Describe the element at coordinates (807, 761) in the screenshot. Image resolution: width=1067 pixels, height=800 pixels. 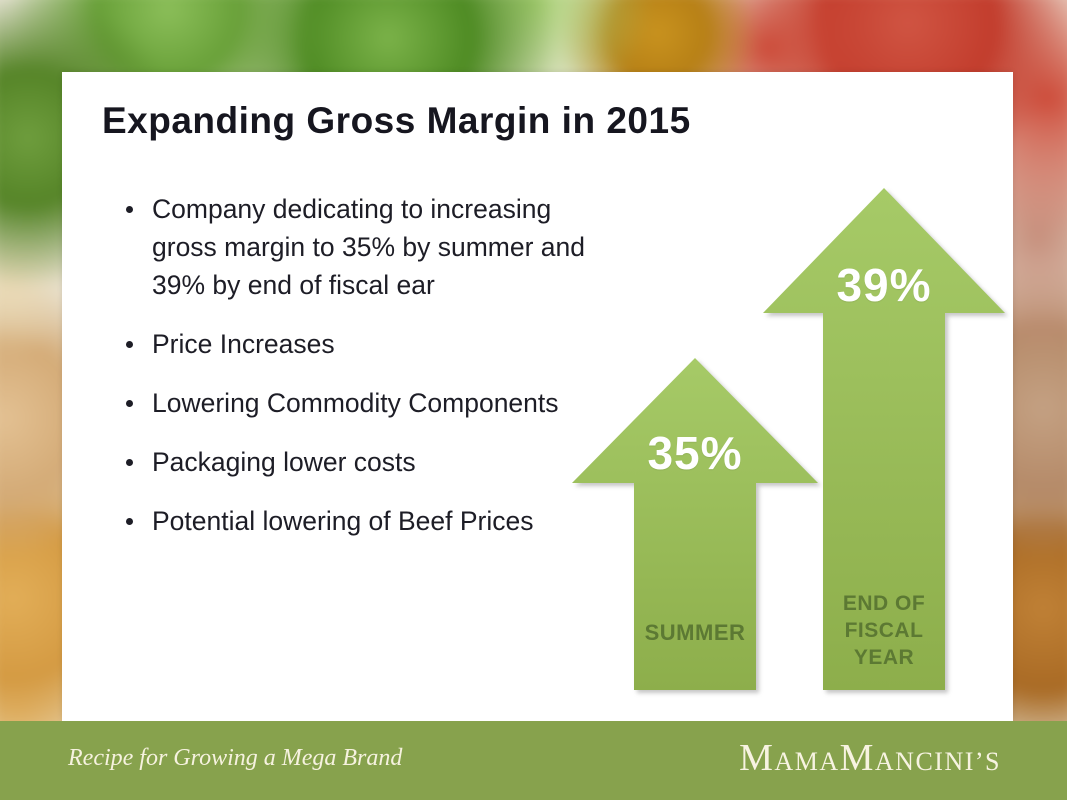
I see `brand-logo-part: AMA` at that location.